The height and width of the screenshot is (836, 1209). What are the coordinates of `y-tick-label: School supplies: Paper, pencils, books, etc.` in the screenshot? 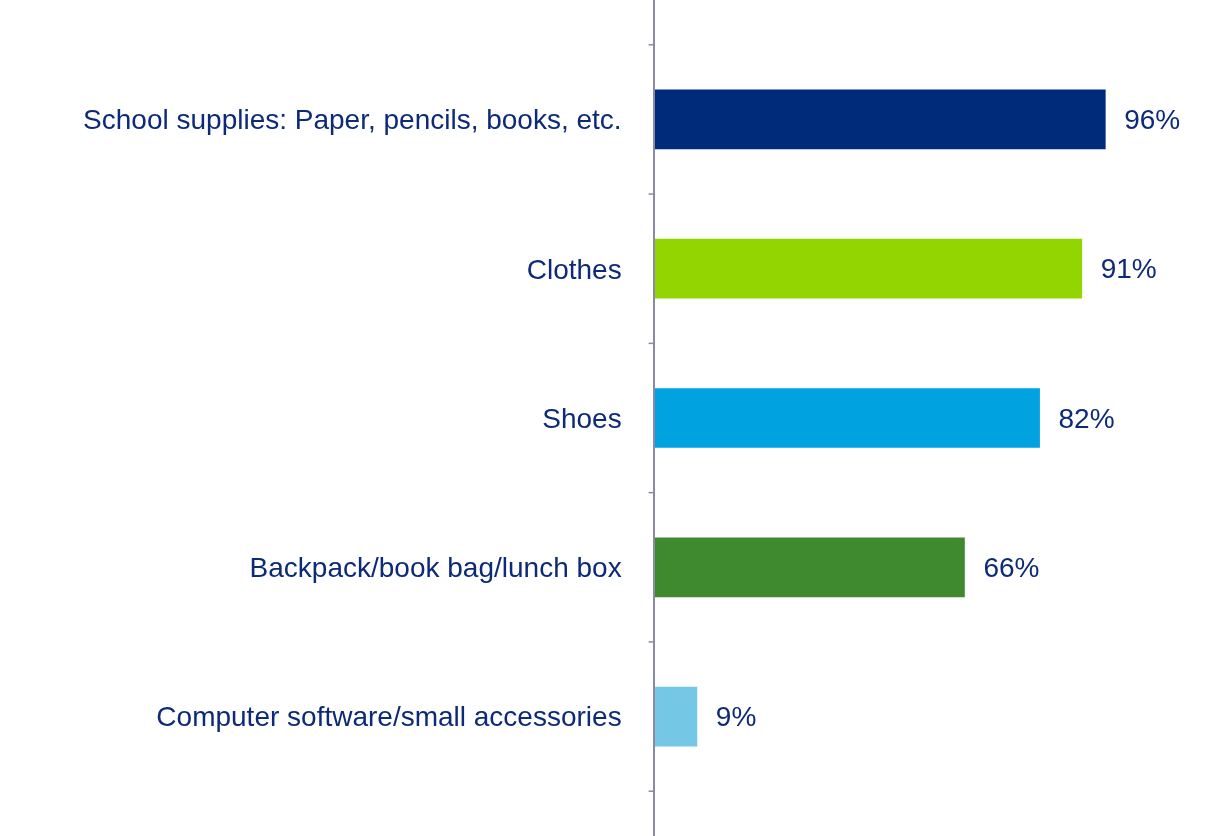 It's located at (352, 120).